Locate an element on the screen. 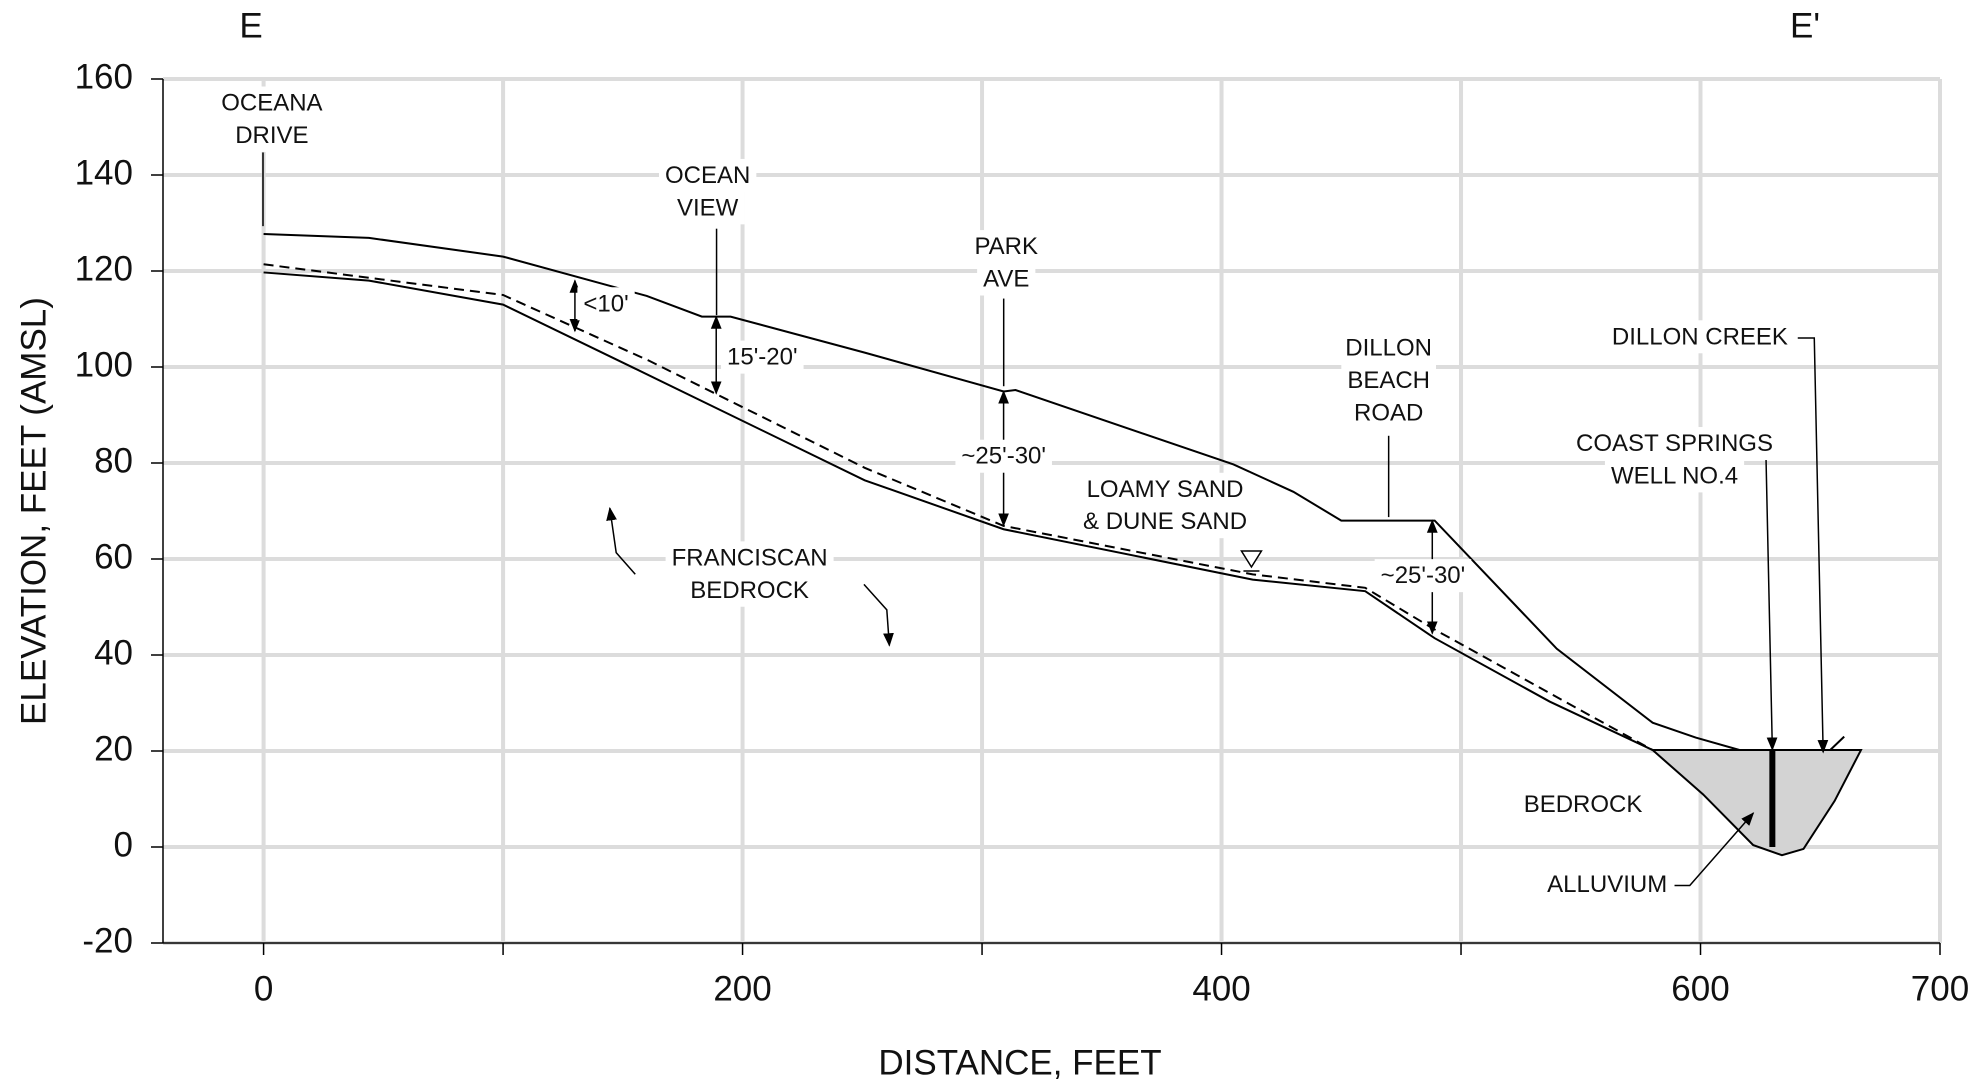  y-tick-label: 60 is located at coordinates (113, 556).